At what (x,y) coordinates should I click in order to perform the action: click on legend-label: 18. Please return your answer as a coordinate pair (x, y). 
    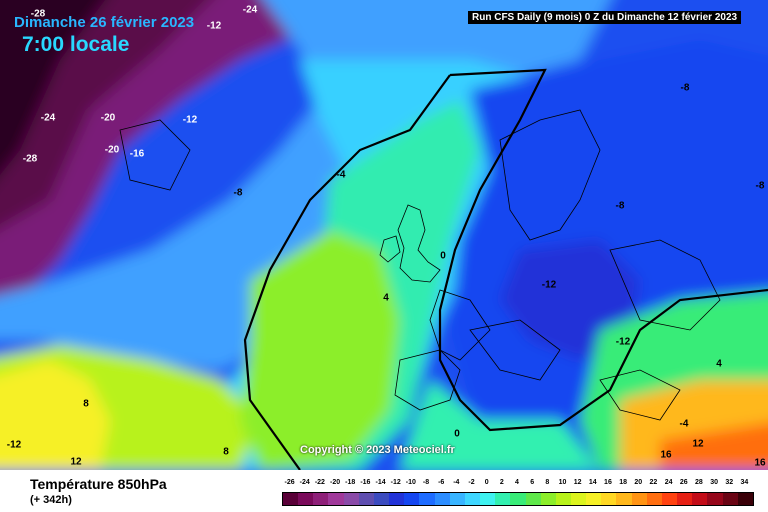
    Looking at the image, I should click on (623, 482).